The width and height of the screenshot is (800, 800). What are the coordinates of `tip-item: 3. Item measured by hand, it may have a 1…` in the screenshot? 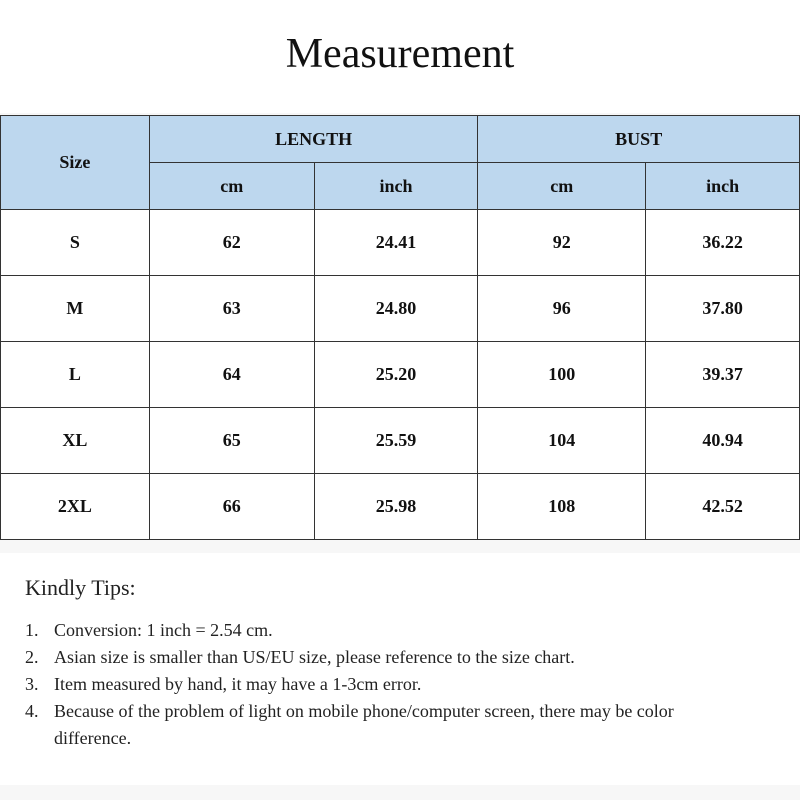 It's located at (375, 684).